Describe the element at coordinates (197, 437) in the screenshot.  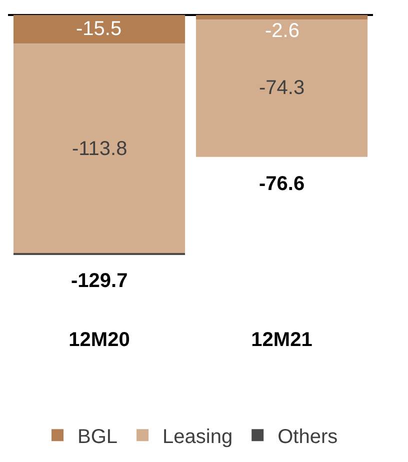
I see `legend-label: Leasing` at that location.